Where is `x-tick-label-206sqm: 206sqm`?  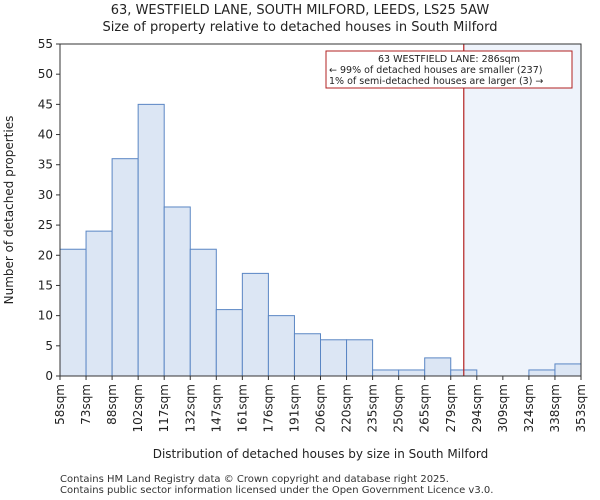 x-tick-label-206sqm: 206sqm is located at coordinates (321, 408).